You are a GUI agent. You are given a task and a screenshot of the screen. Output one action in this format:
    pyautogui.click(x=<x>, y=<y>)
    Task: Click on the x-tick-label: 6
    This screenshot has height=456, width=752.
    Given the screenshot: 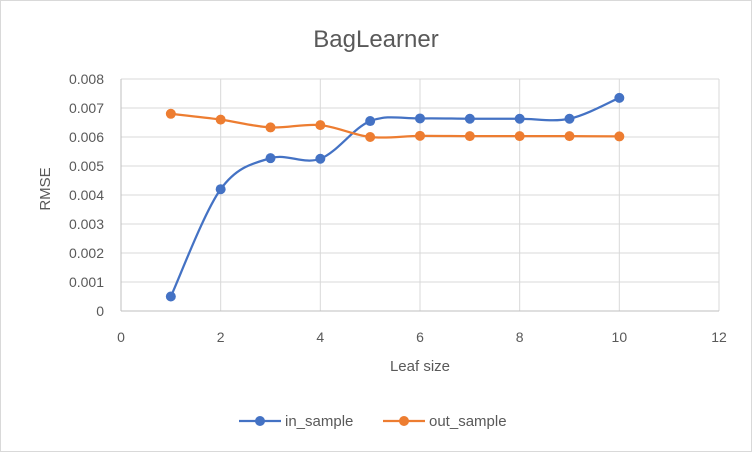 What is the action you would take?
    pyautogui.click(x=420, y=337)
    